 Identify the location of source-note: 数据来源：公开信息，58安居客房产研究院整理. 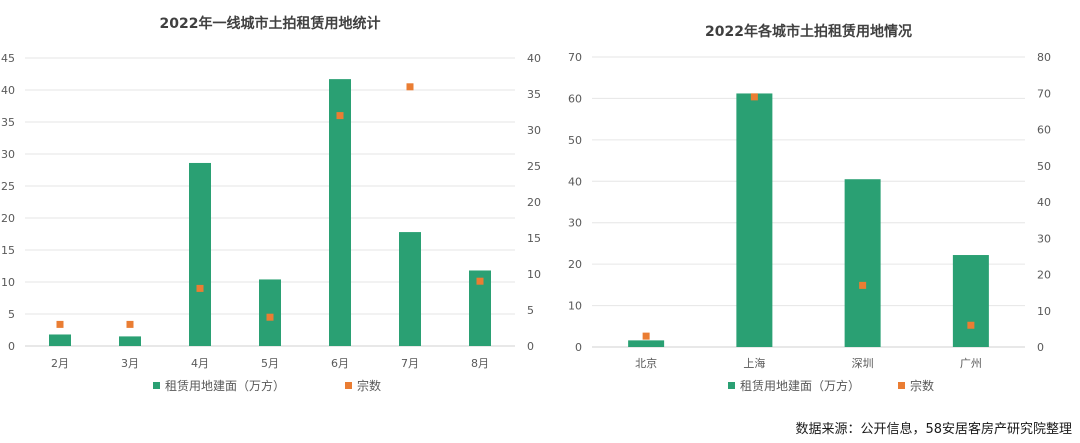
(933, 429).